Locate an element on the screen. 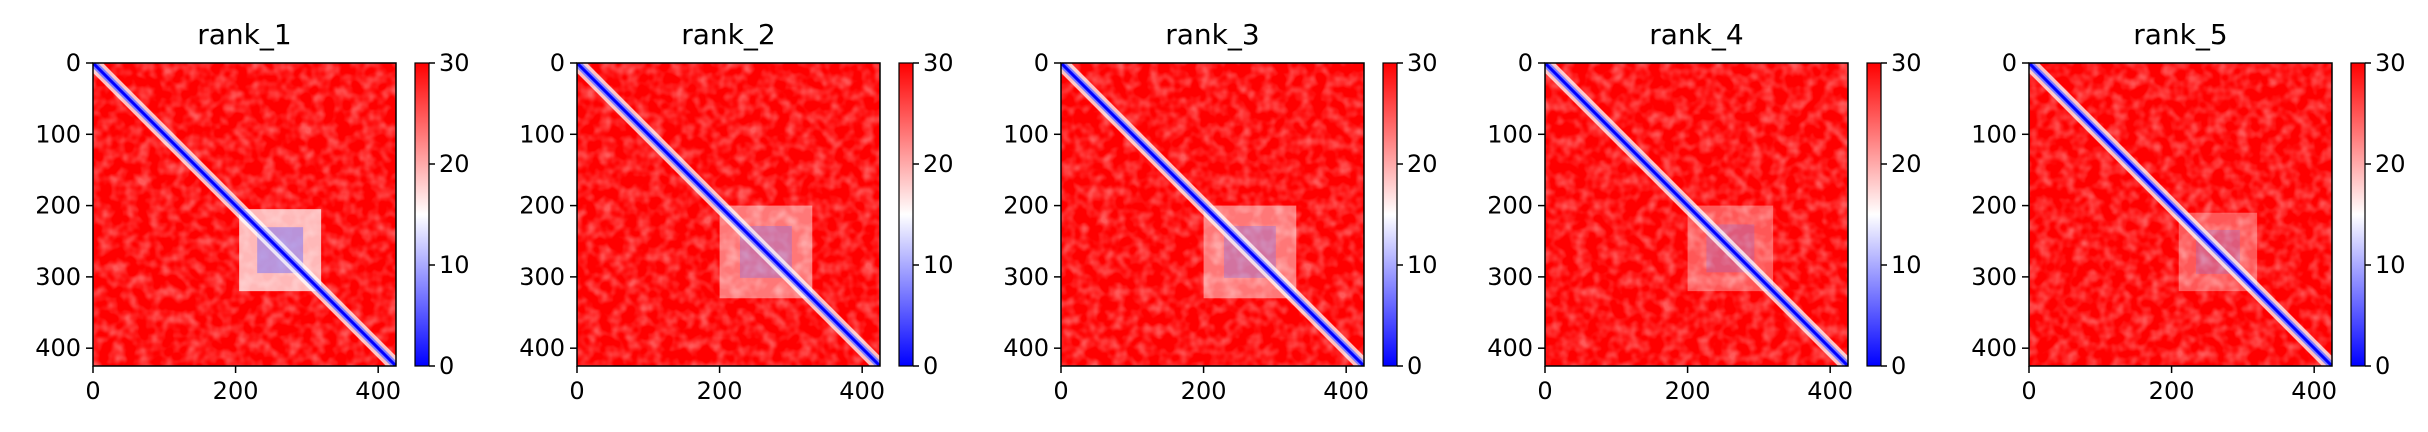 The height and width of the screenshot is (432, 2428). panel-title: rank_2 is located at coordinates (728, 34).